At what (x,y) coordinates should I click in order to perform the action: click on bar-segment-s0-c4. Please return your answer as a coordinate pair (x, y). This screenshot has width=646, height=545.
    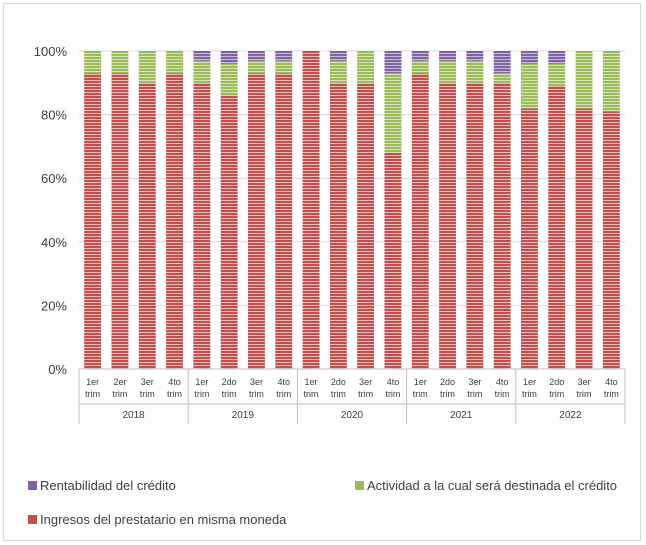
    Looking at the image, I should click on (202, 226).